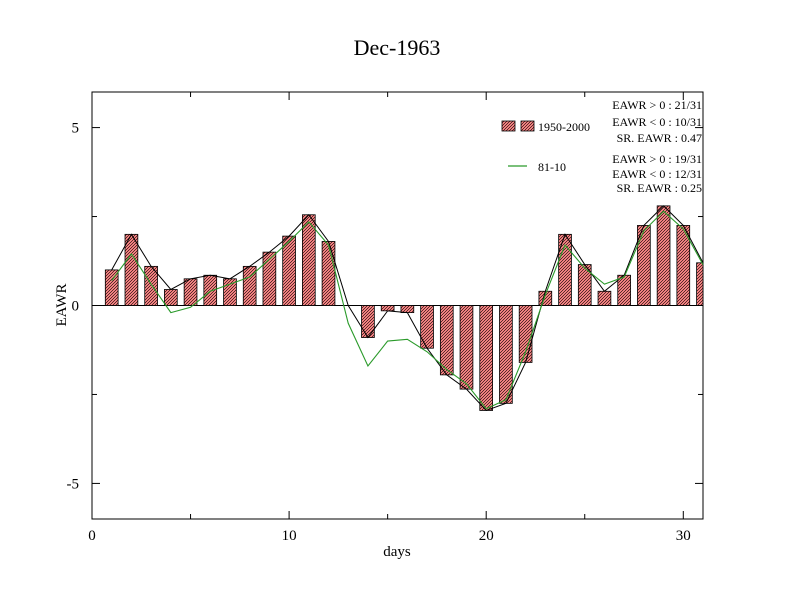  Describe the element at coordinates (657, 105) in the screenshot. I see `stat-line: EAWR > 0 : 21/31` at that location.